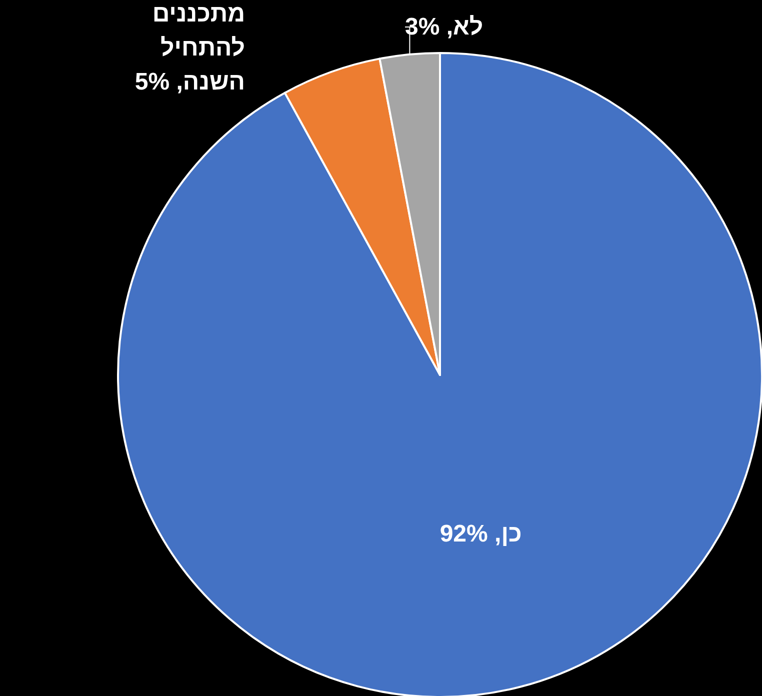 The image size is (762, 696). What do you see at coordinates (481, 534) in the screenshot?
I see `slice-label: כן, 92%` at bounding box center [481, 534].